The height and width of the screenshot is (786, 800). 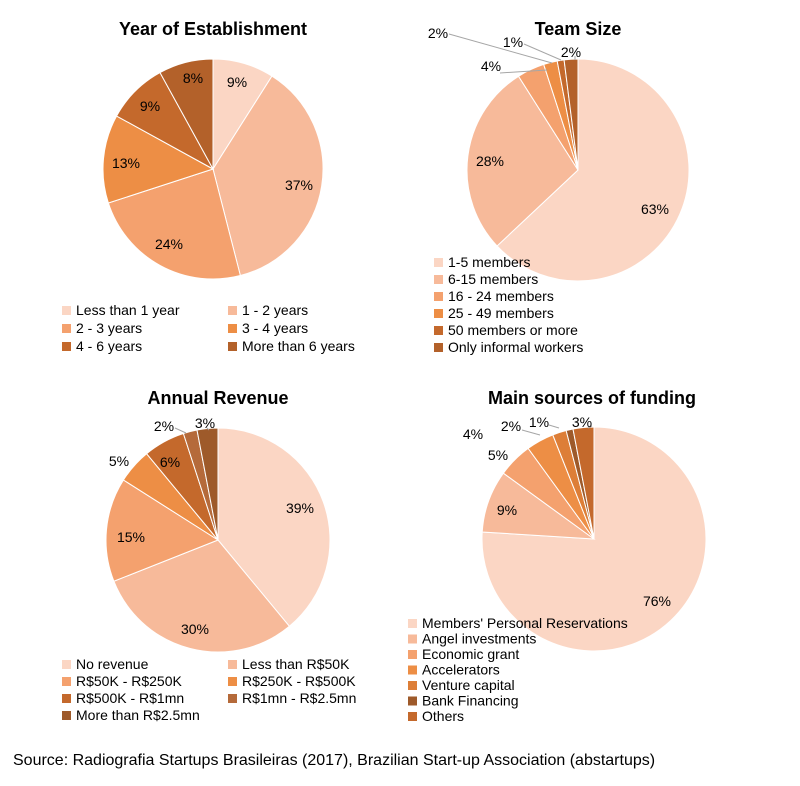 I want to click on chart-2-legend-label-1: Less than R$50K, so click(x=296, y=664).